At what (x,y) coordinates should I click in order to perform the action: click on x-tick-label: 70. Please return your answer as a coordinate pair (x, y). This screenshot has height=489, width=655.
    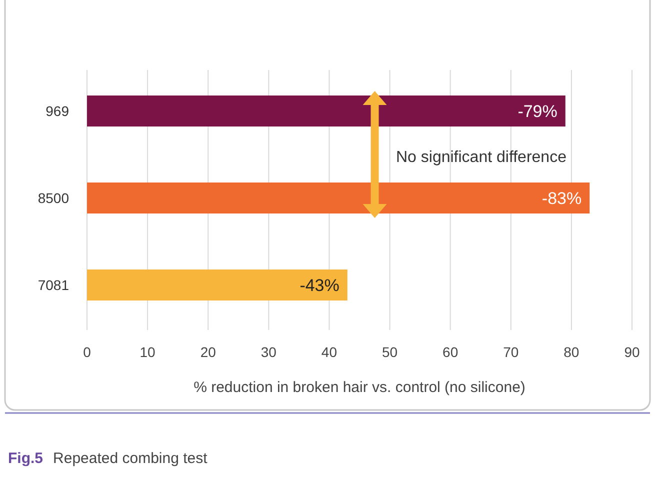
    Looking at the image, I should click on (511, 352).